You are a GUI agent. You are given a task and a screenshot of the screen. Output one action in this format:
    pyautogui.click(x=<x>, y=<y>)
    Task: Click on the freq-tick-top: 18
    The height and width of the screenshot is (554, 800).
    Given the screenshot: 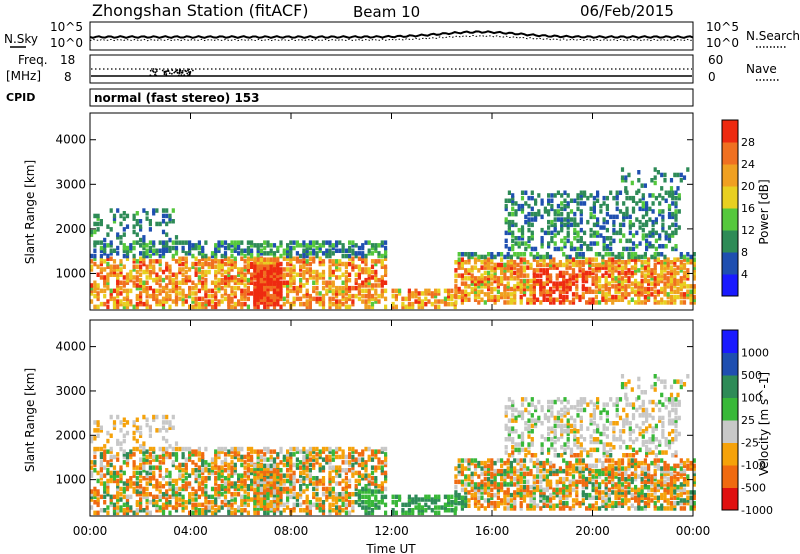 What is the action you would take?
    pyautogui.click(x=67, y=60)
    